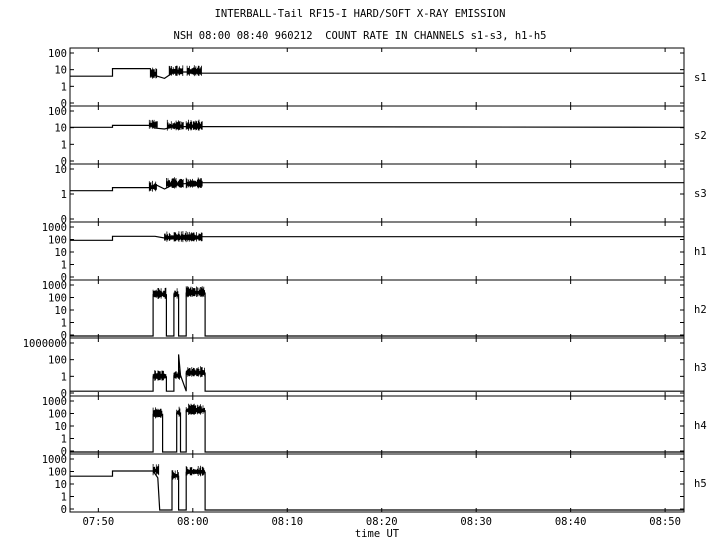  Describe the element at coordinates (665, 522) in the screenshot. I see `x-tick-label: 08:50` at that location.